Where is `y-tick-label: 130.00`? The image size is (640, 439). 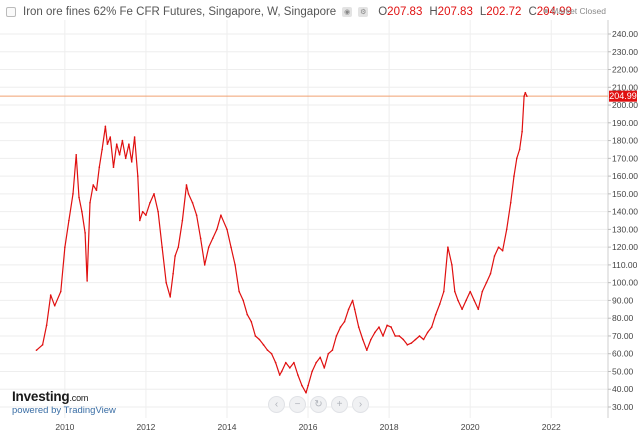 y-tick-label: 130.00 is located at coordinates (625, 229).